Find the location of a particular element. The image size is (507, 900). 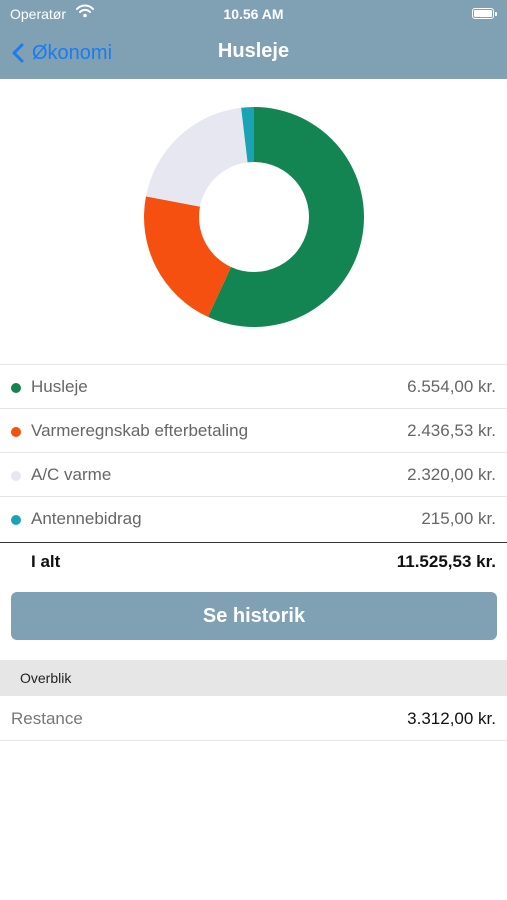

status-bar: Operatør 10.56 AM is located at coordinates (253, 14).